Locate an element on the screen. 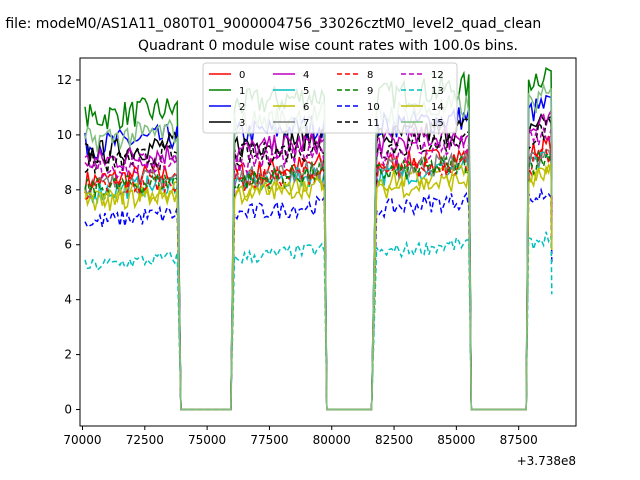 The image size is (640, 480). y-tick-label: 6 is located at coordinates (68, 245).